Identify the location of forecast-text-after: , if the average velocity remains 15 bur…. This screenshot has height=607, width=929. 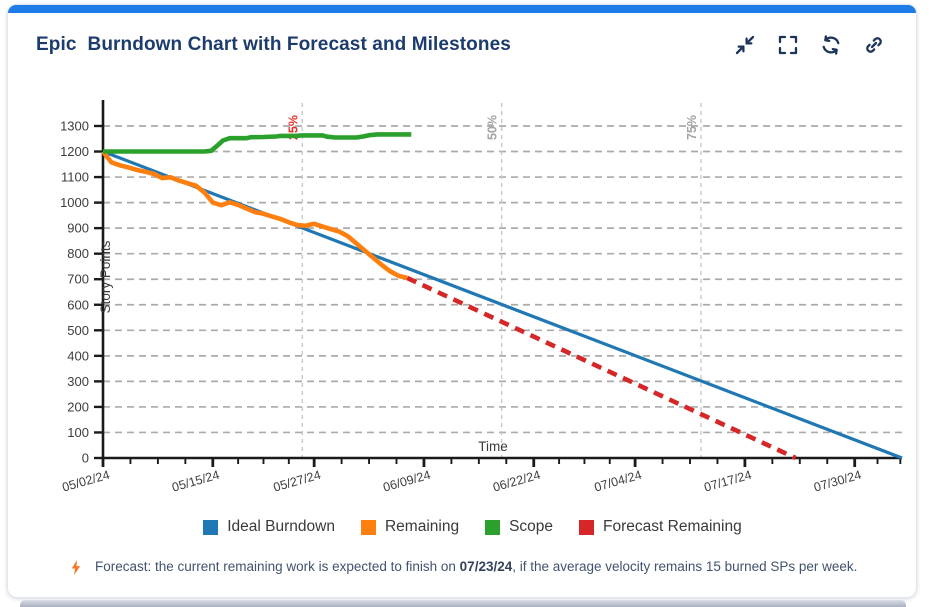
(685, 566).